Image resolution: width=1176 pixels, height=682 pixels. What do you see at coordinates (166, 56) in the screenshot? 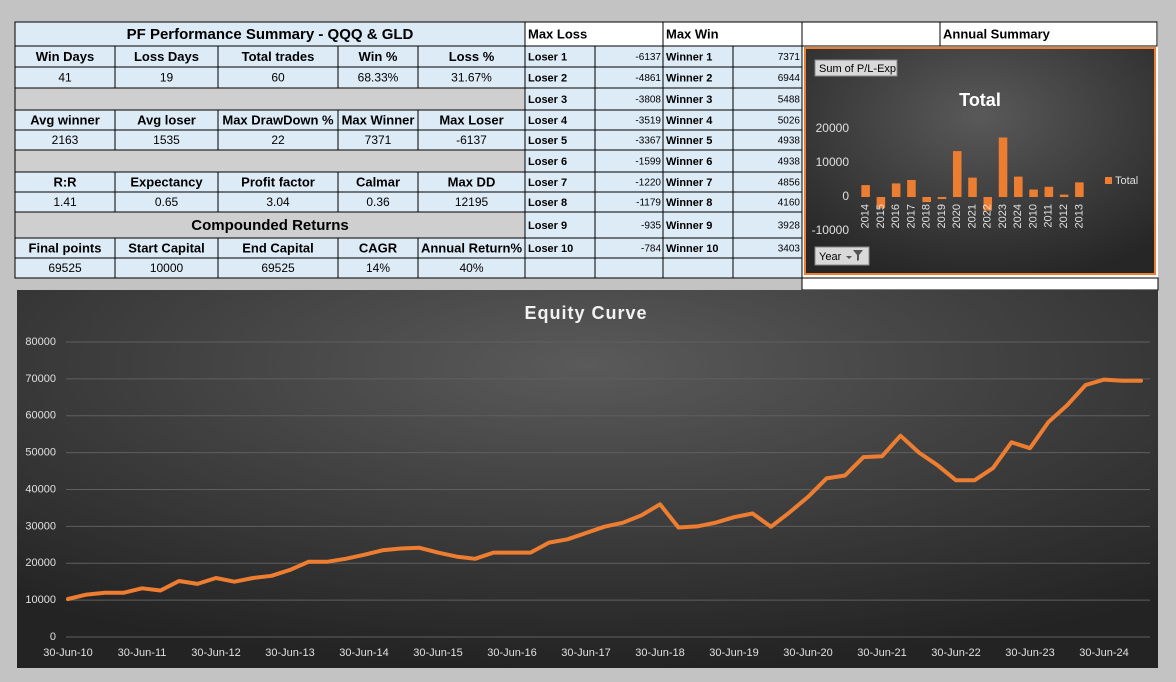
I see `header-cell: Loss Days` at bounding box center [166, 56].